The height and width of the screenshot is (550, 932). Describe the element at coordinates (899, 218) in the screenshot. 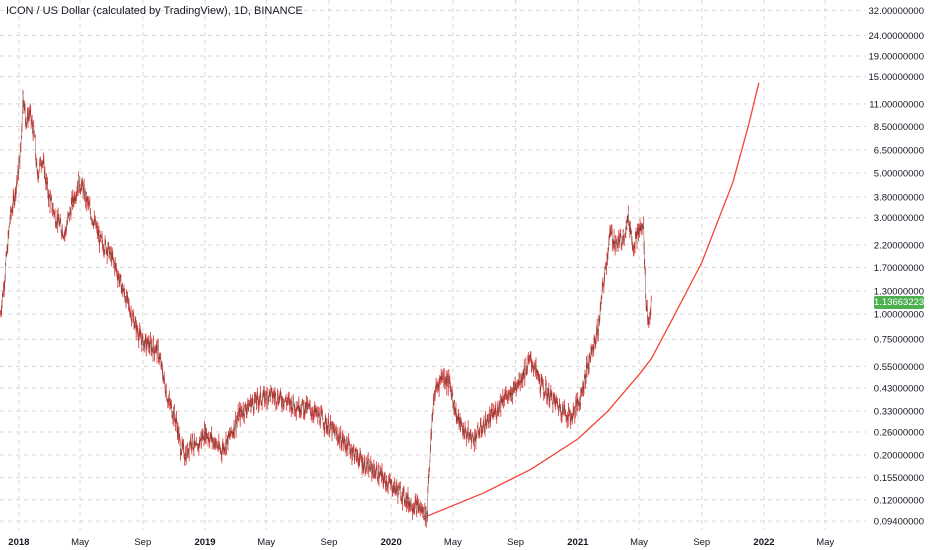

I see `y-tick-label: 3.00000000` at that location.